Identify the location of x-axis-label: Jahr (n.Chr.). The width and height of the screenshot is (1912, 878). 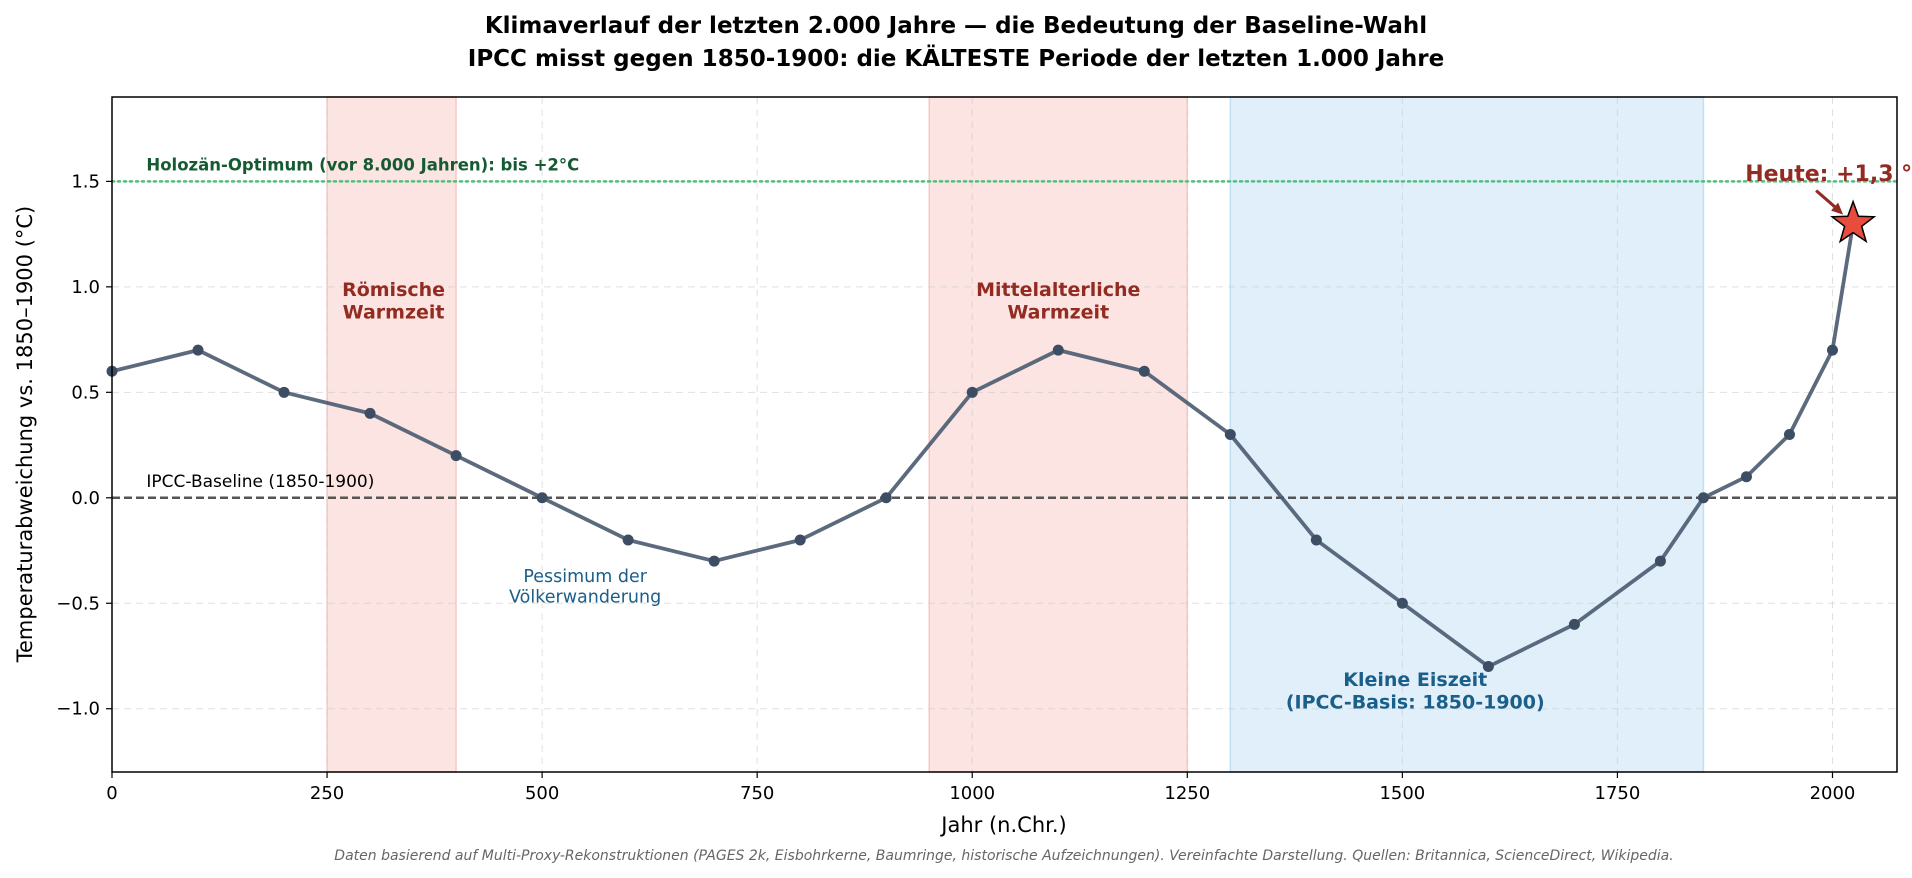
(1002, 825).